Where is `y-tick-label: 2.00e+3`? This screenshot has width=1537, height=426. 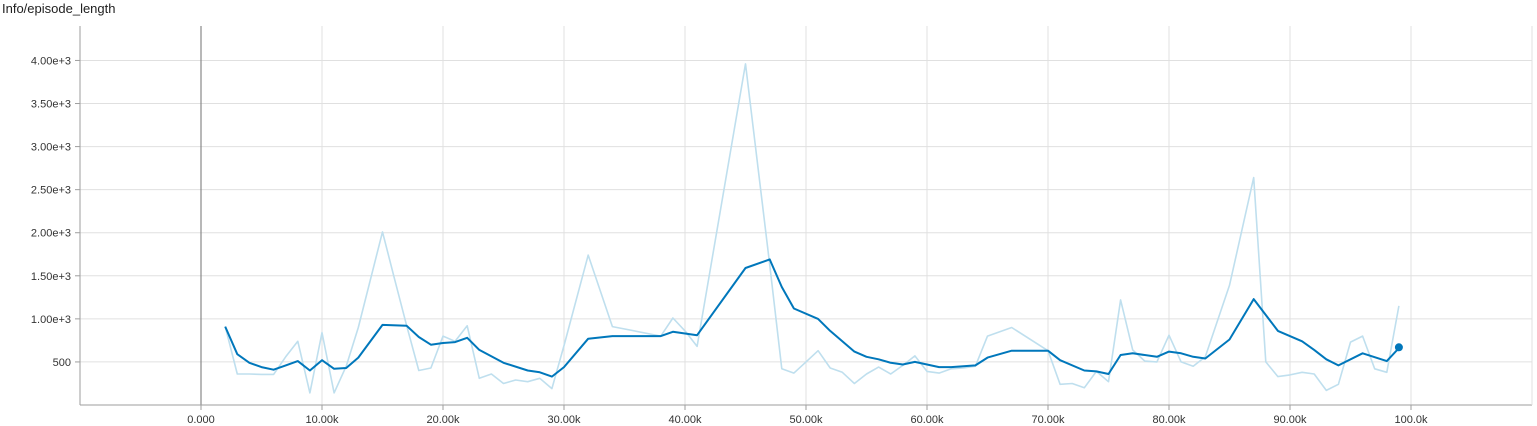 y-tick-label: 2.00e+3 is located at coordinates (51, 234).